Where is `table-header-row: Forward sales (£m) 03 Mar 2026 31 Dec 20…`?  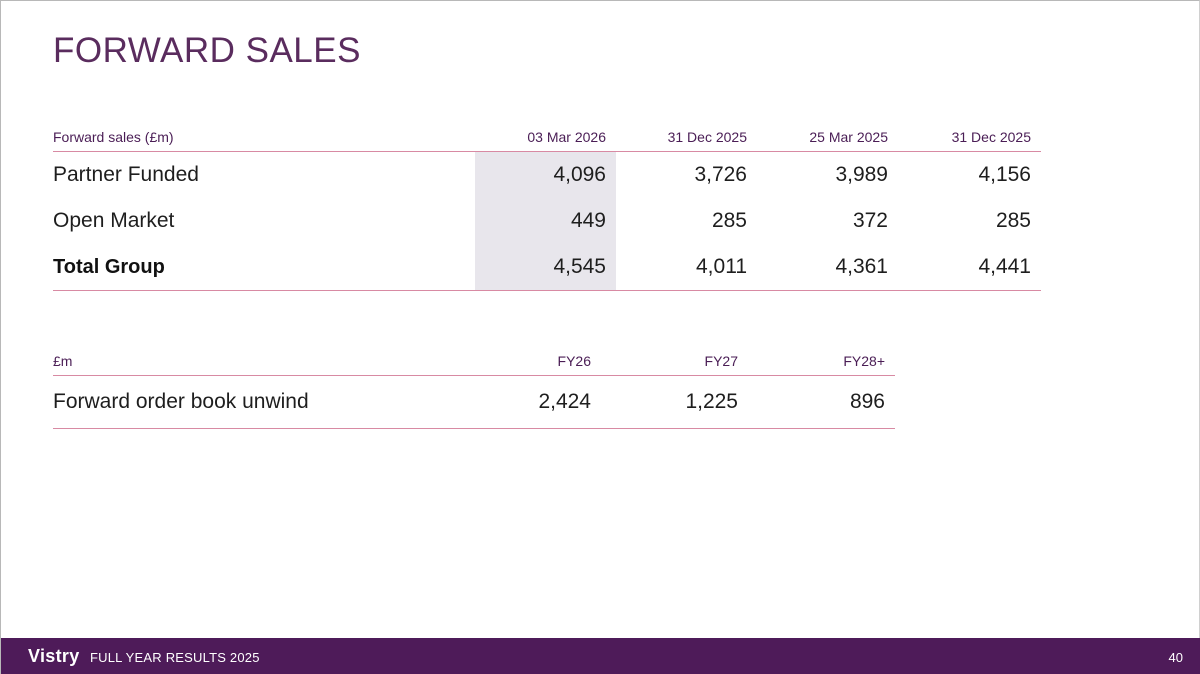 table-header-row: Forward sales (£m) 03 Mar 2026 31 Dec 20… is located at coordinates (547, 137).